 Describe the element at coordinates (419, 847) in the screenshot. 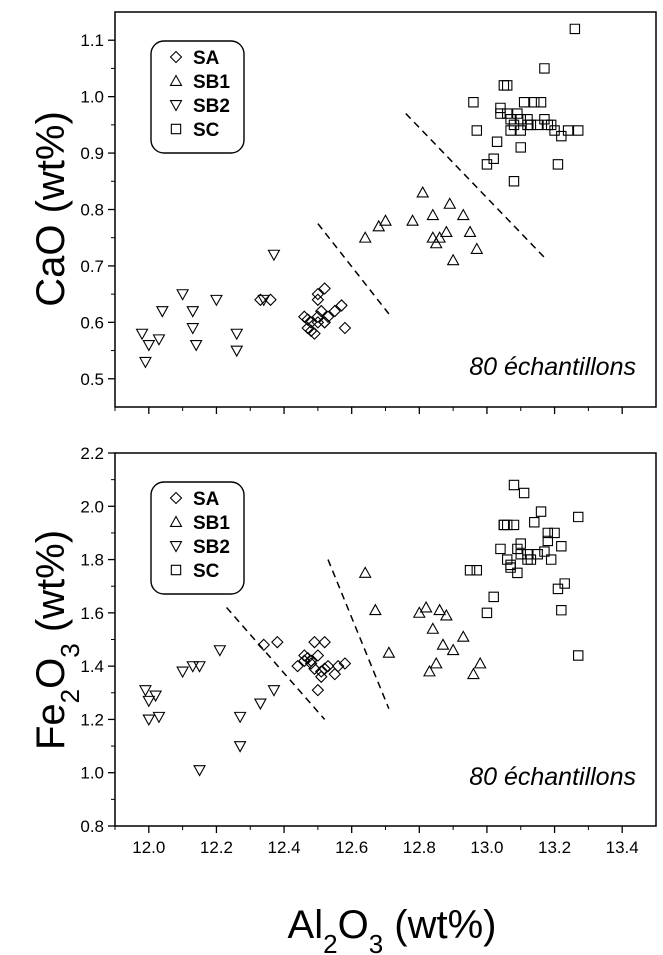

I see `x-tick-label: 12.8` at that location.